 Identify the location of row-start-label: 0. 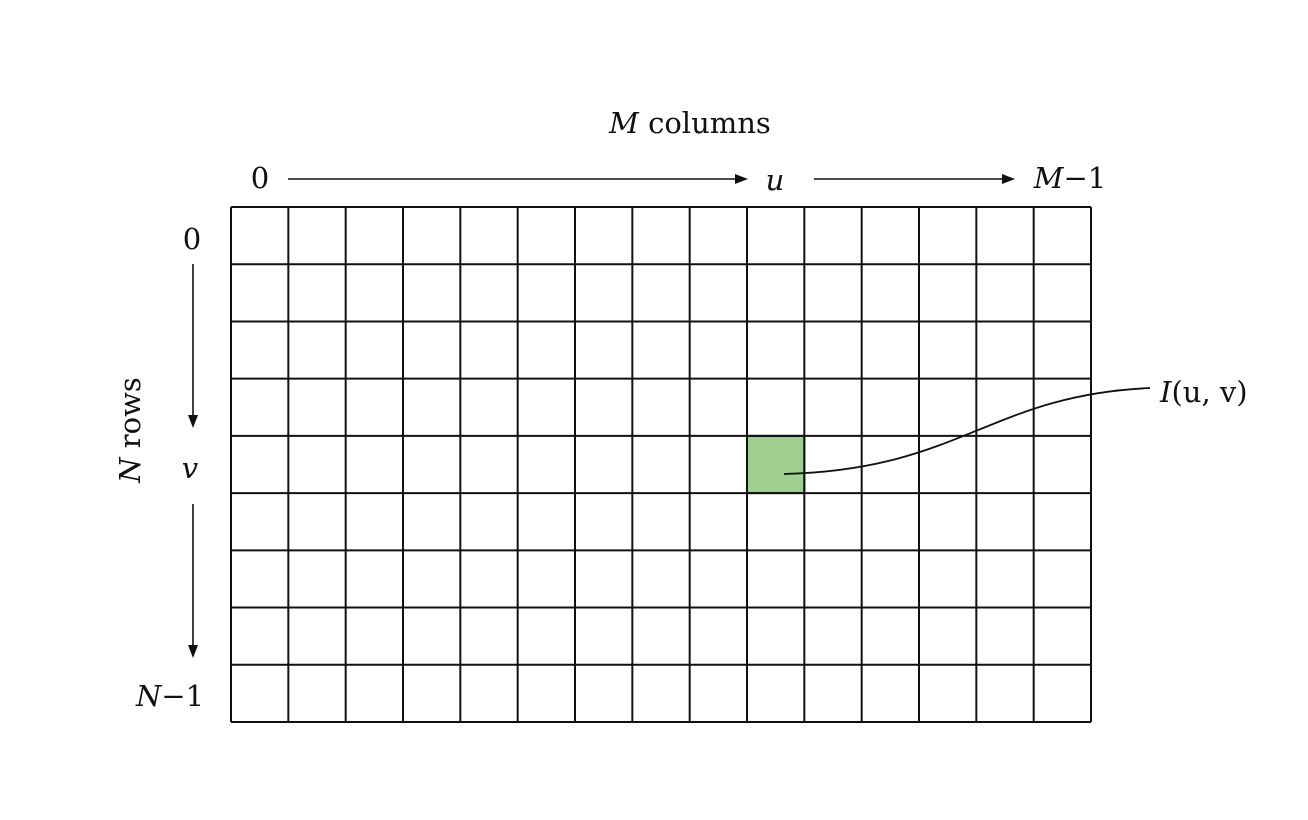
(192, 239).